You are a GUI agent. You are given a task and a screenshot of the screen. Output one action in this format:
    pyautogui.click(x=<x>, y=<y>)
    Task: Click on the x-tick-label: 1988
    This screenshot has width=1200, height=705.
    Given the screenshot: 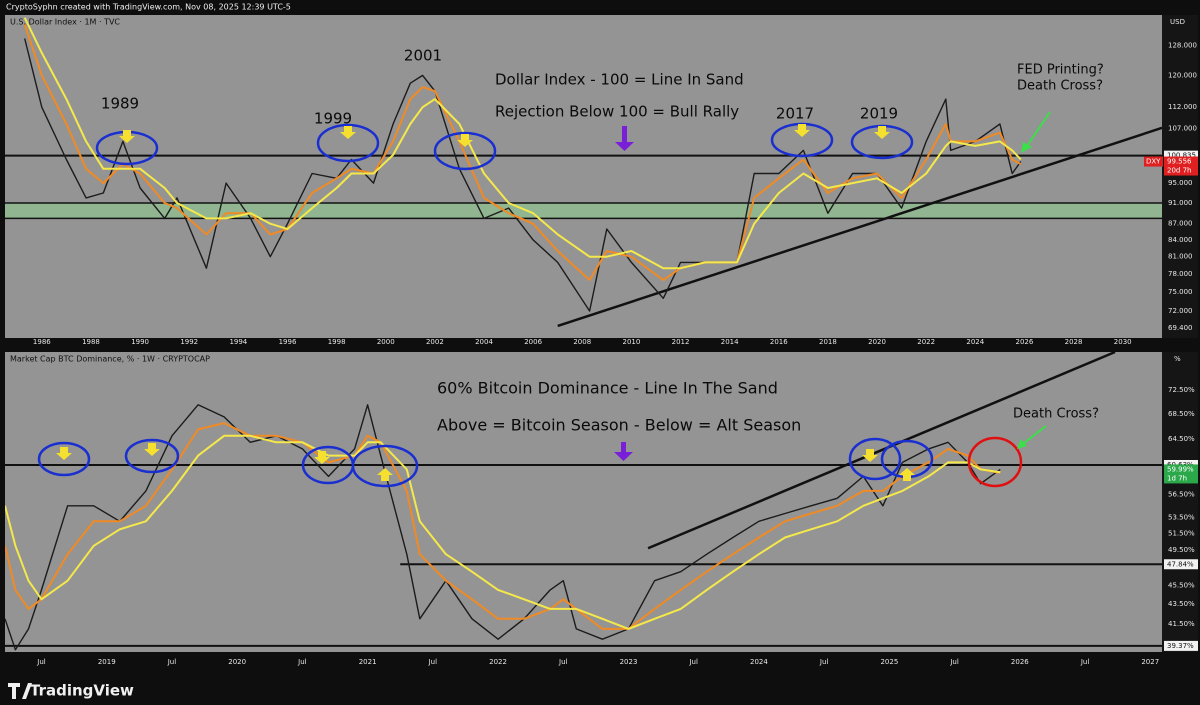 What is the action you would take?
    pyautogui.click(x=91, y=342)
    